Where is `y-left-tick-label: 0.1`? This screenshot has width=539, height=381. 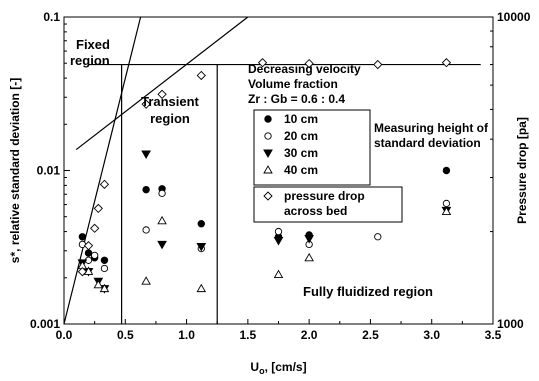
y-left-tick-label: 0.1 is located at coordinates (51, 17).